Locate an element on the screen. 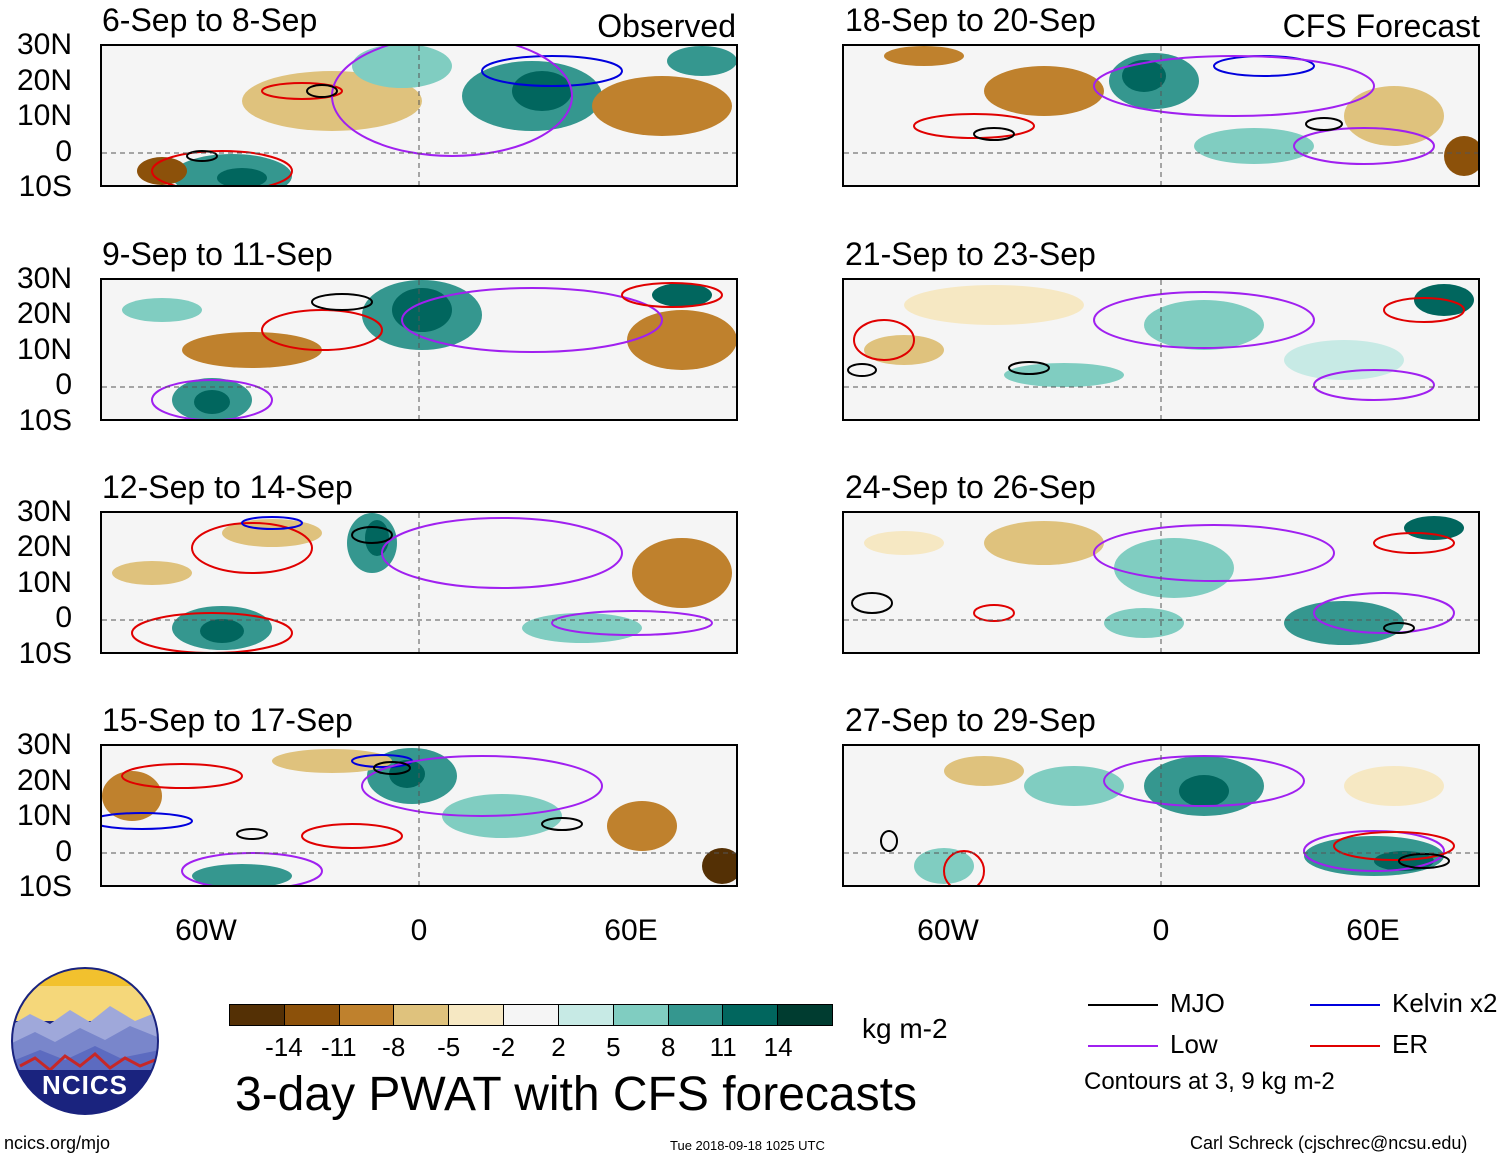  legend-line-kelvin is located at coordinates (1345, 1005).